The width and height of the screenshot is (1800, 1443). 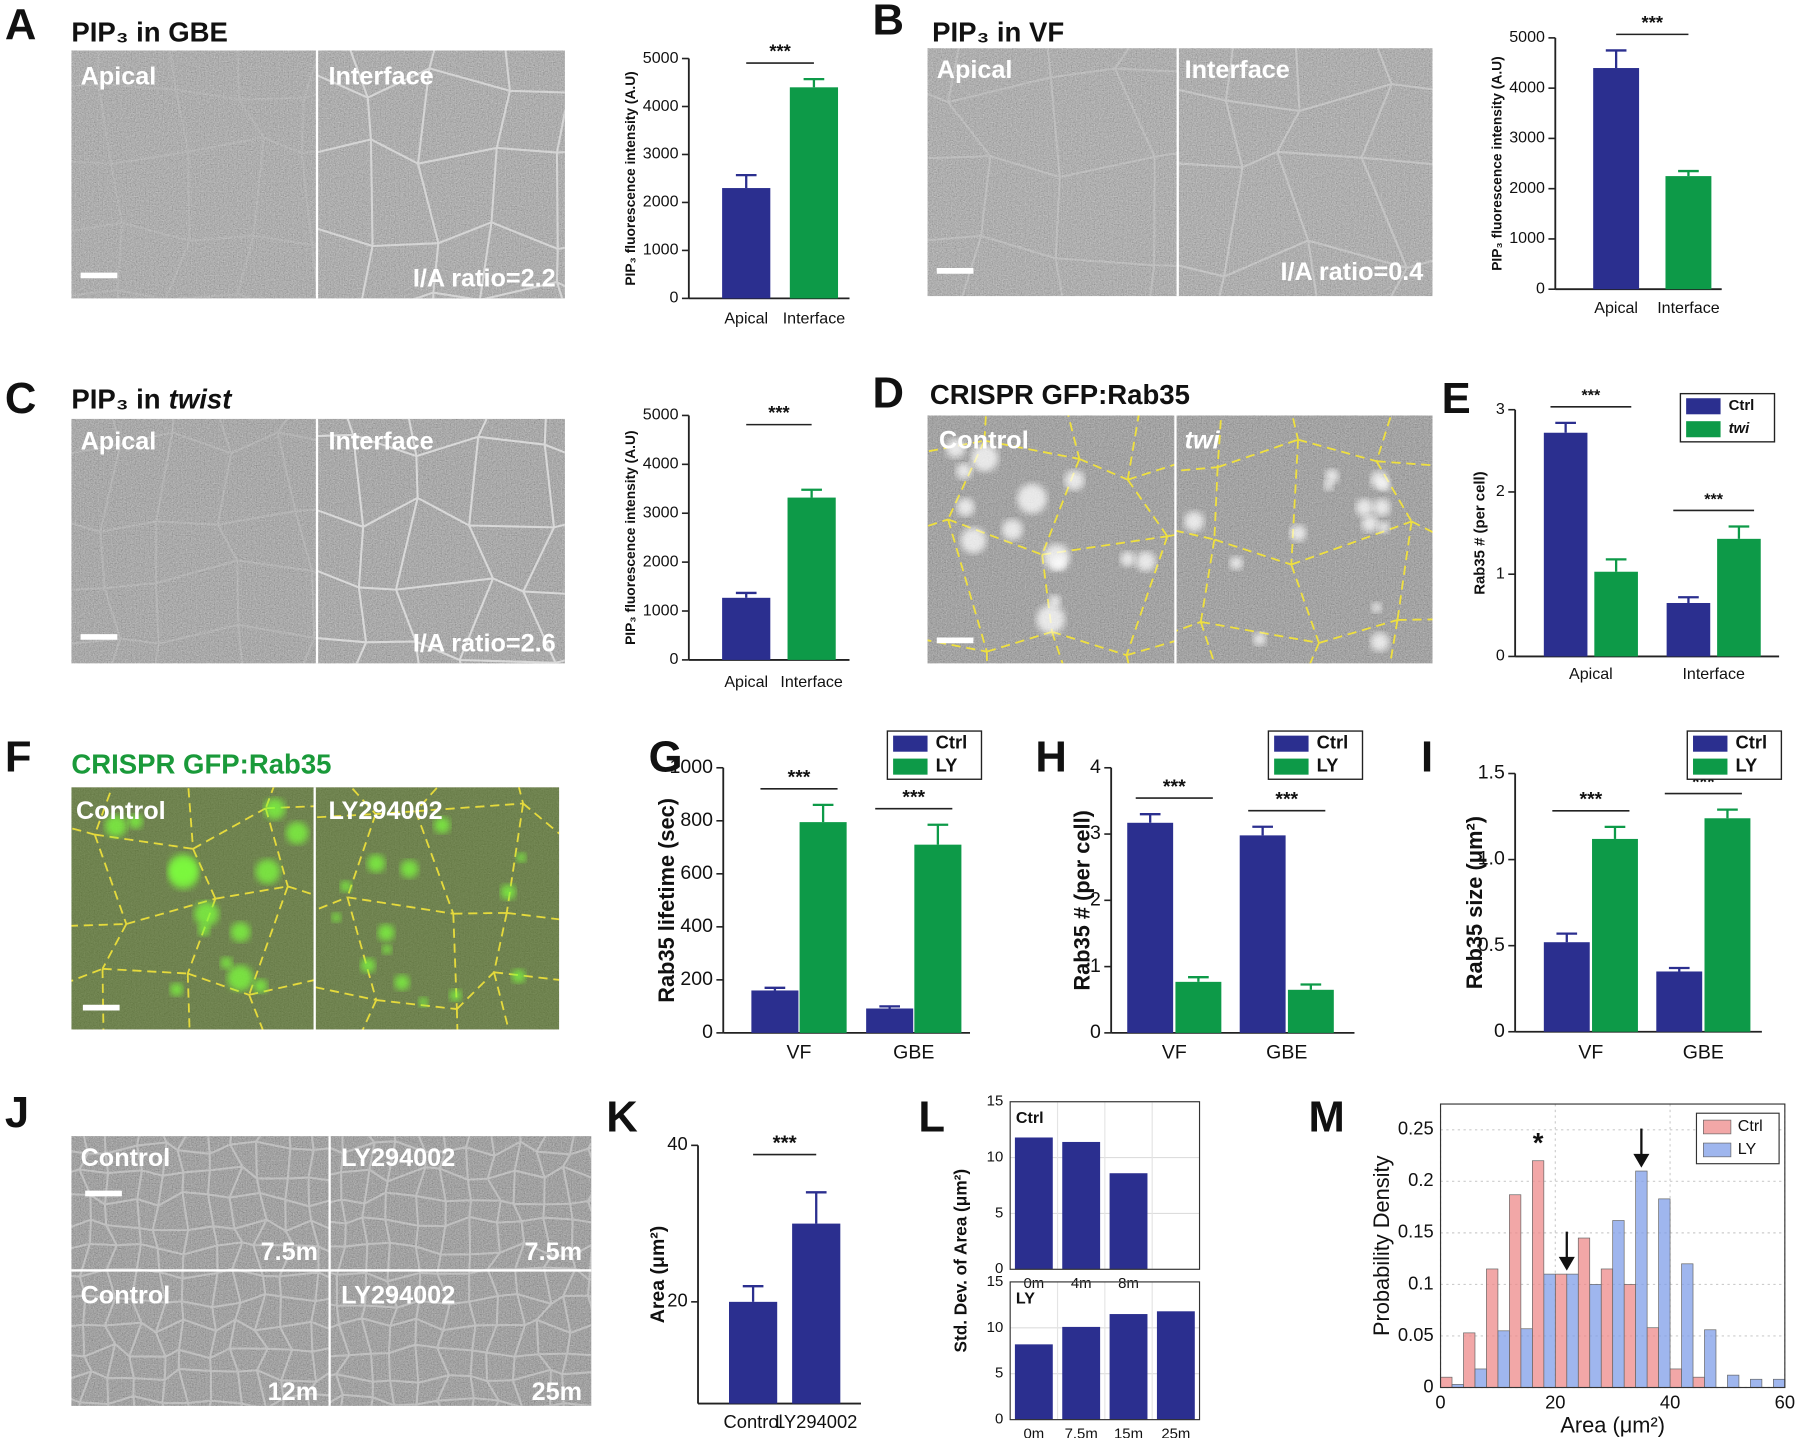 What do you see at coordinates (21, 25) in the screenshot?
I see `panel-letter: A` at bounding box center [21, 25].